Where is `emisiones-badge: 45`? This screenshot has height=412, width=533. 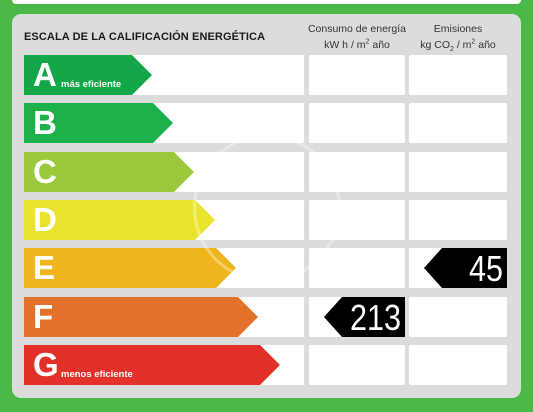
emisiones-badge: 45 is located at coordinates (465, 268).